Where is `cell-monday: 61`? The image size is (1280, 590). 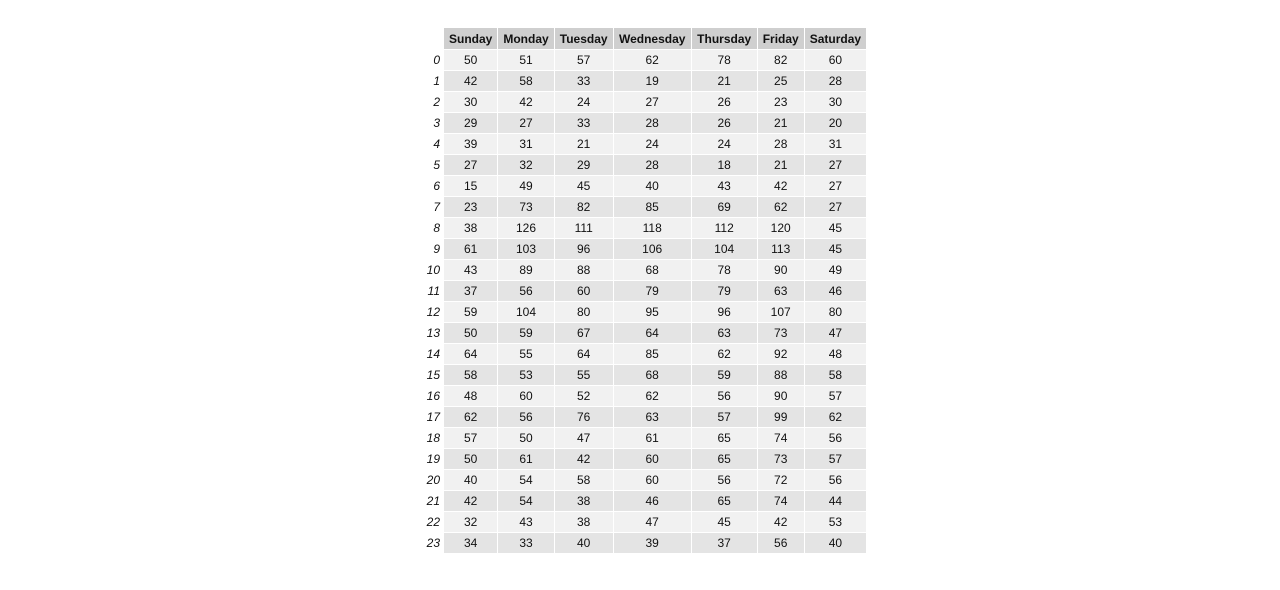 cell-monday: 61 is located at coordinates (526, 459).